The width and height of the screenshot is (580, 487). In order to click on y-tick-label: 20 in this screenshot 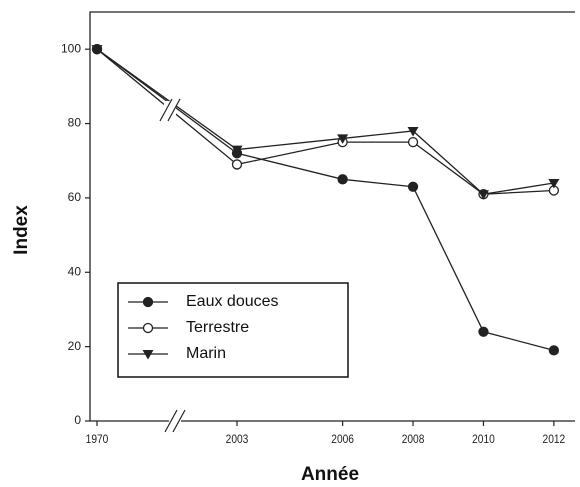, I will do `click(75, 346)`.